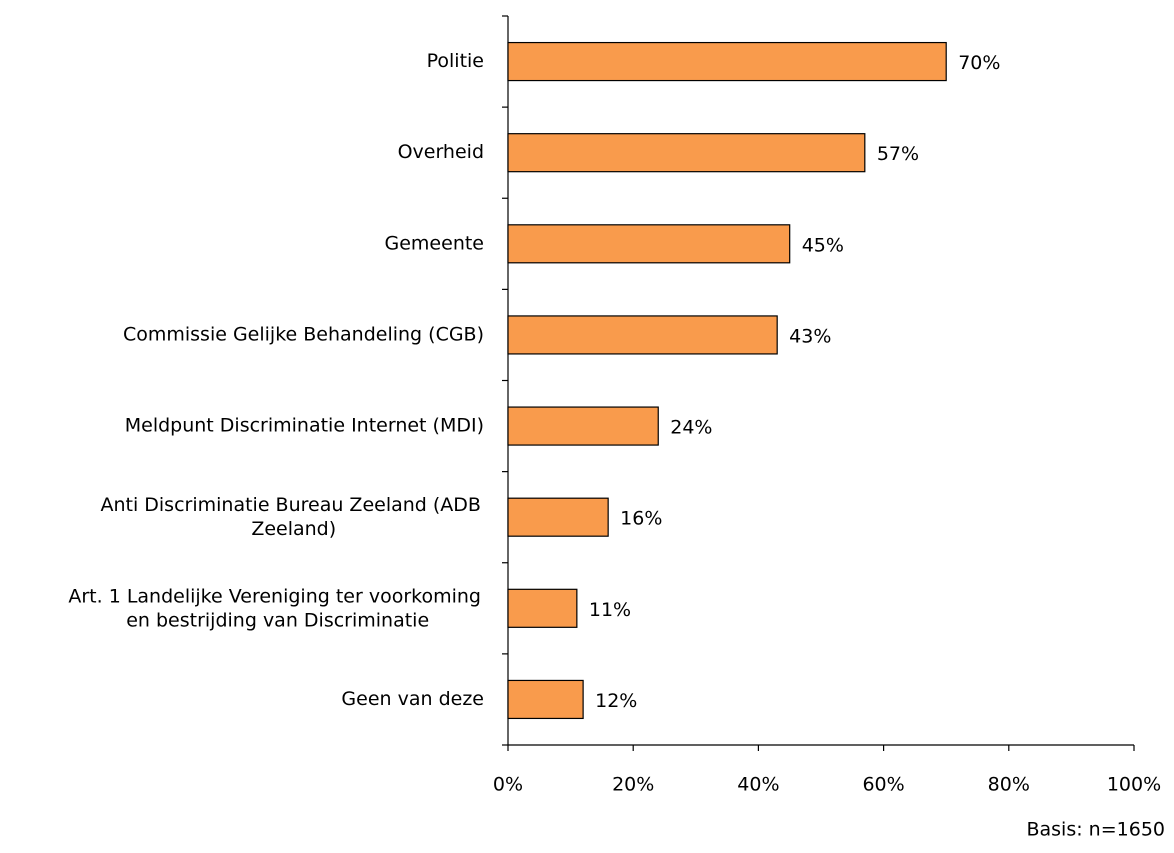 The height and width of the screenshot is (853, 1174). What do you see at coordinates (979, 63) in the screenshot?
I see `value-label: 70%` at bounding box center [979, 63].